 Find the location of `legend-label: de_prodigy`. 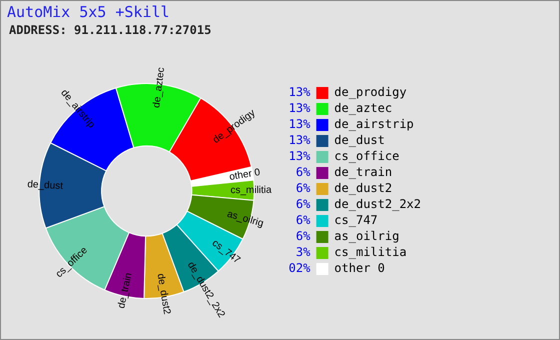

legend-label: de_prodigy is located at coordinates (370, 92).